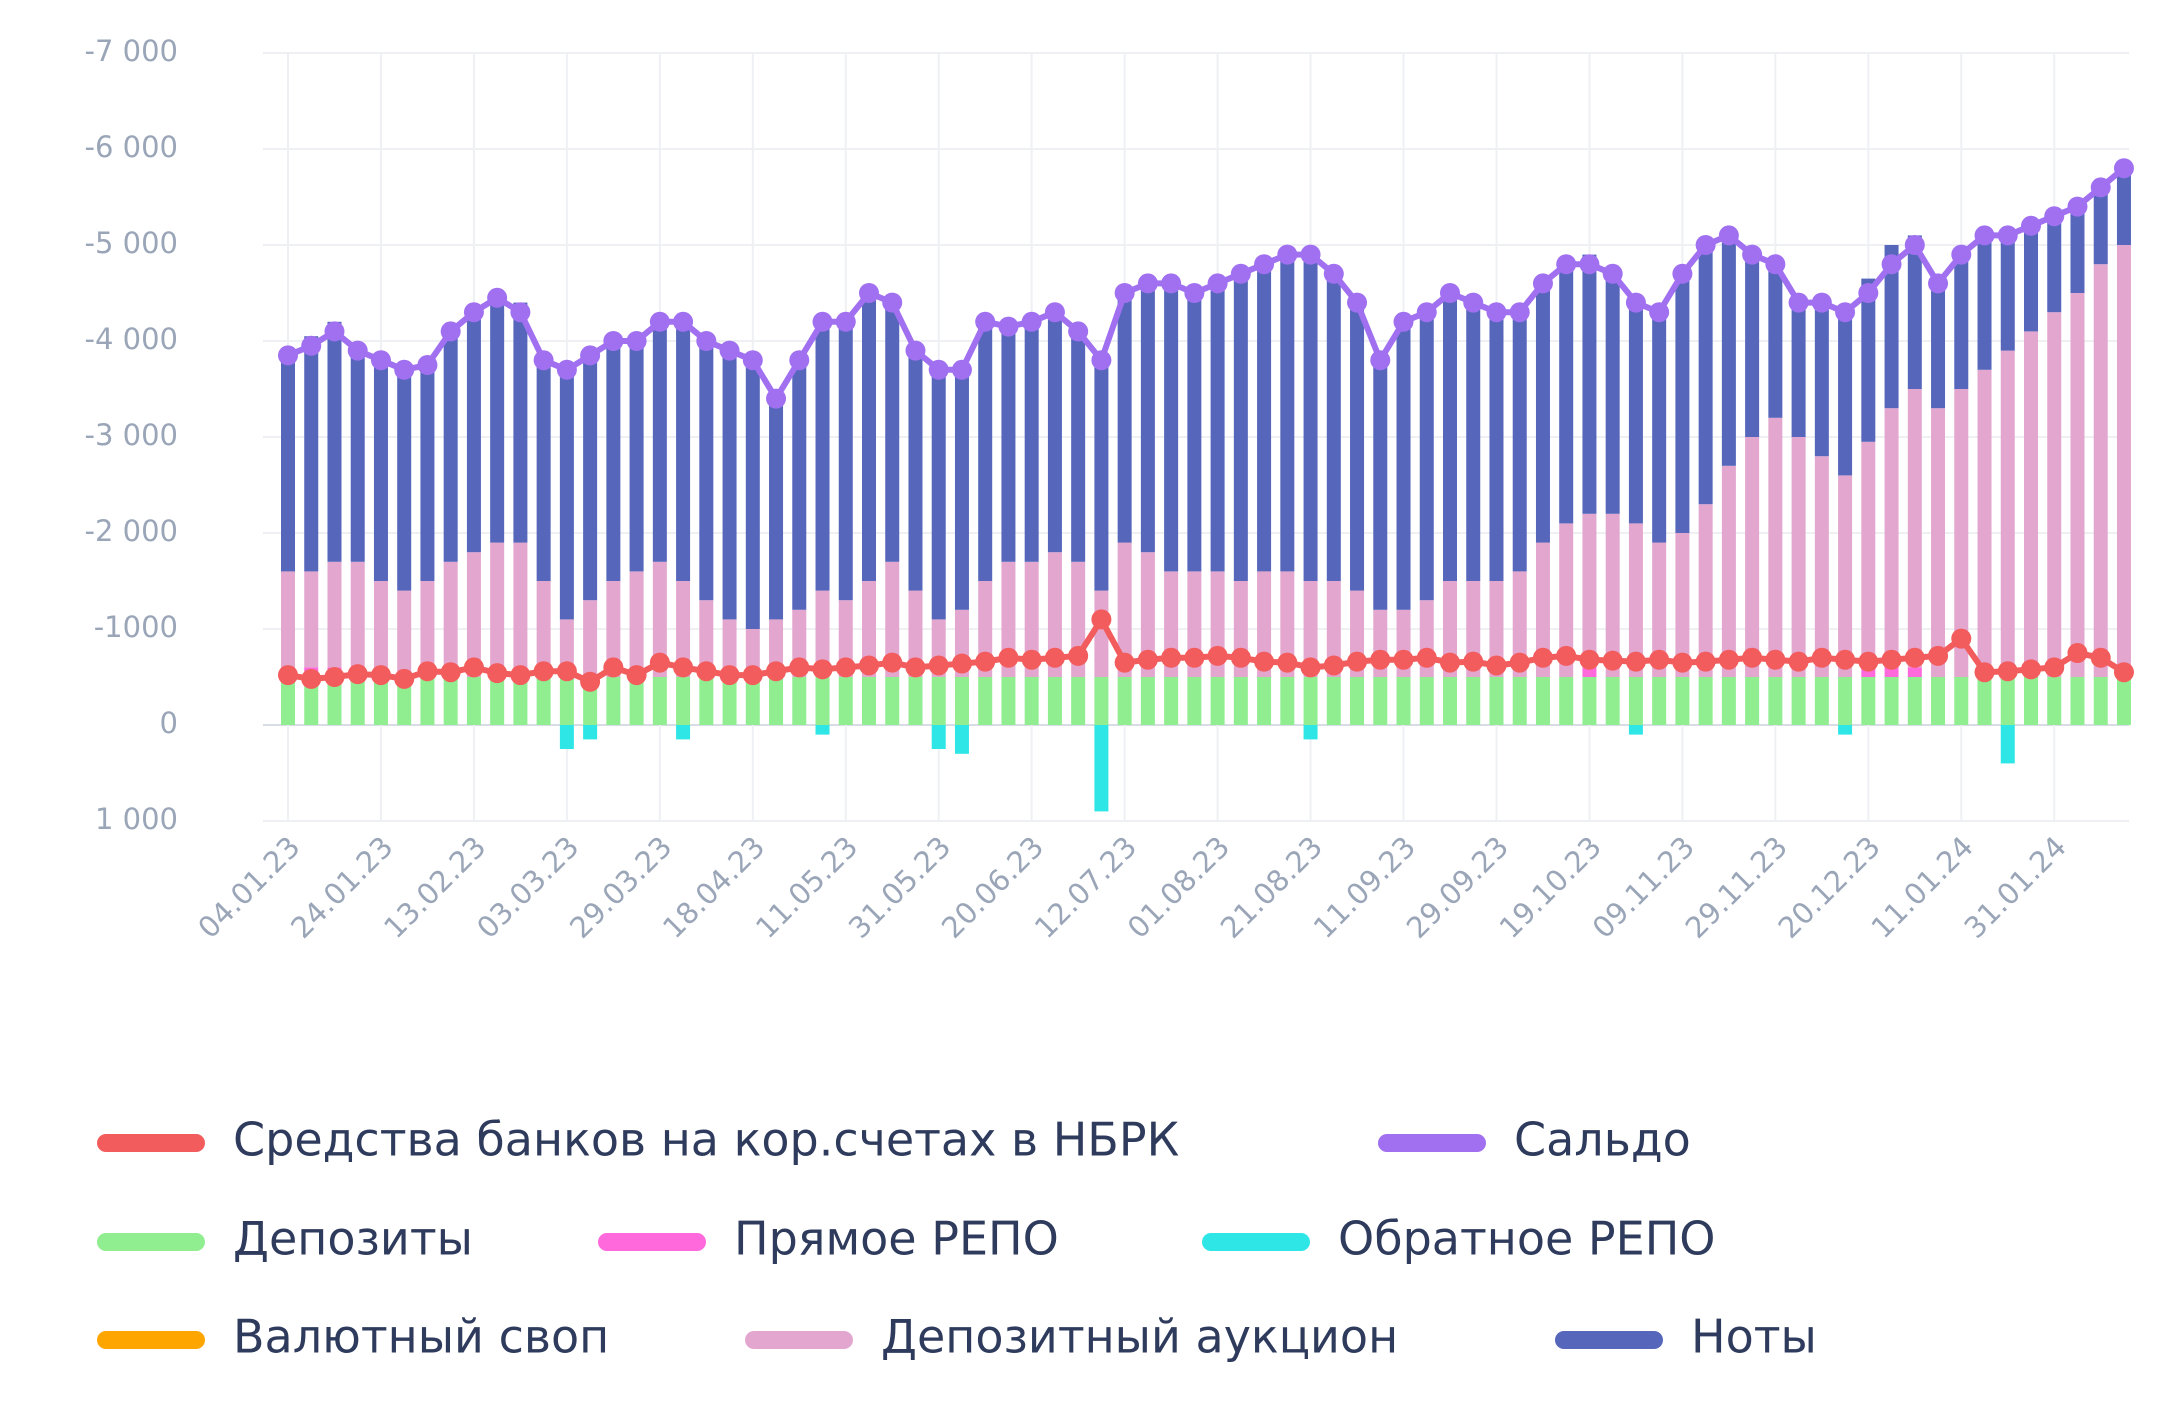  Describe the element at coordinates (132, 531) in the screenshot. I see `y-tick-label: -2 000` at that location.